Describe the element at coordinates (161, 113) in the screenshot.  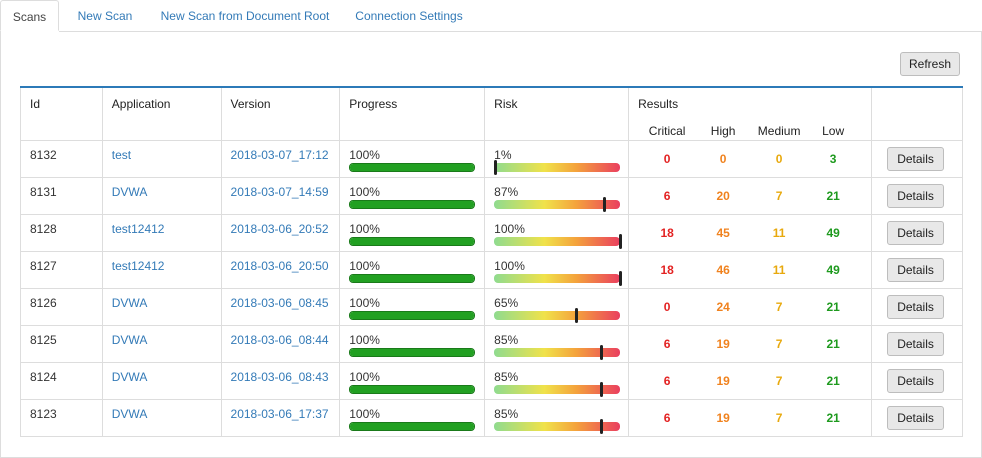
I see `header-application: Application` at that location.